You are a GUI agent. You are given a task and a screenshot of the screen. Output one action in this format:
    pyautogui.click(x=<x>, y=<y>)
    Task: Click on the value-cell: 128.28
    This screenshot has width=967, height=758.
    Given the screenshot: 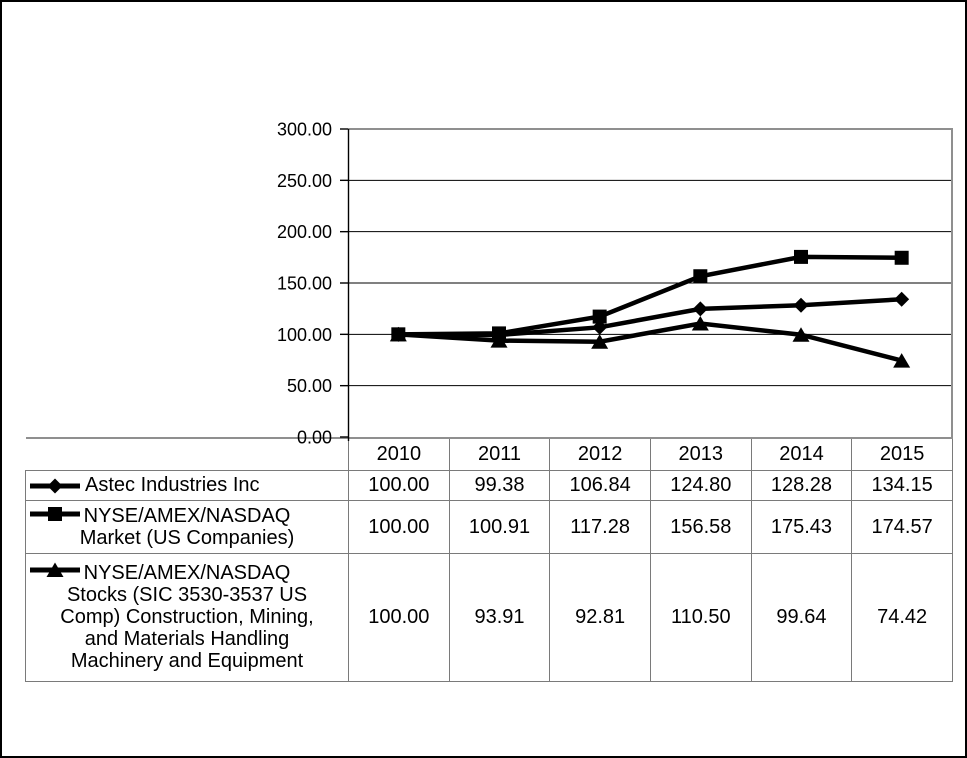 What is the action you would take?
    pyautogui.click(x=801, y=485)
    